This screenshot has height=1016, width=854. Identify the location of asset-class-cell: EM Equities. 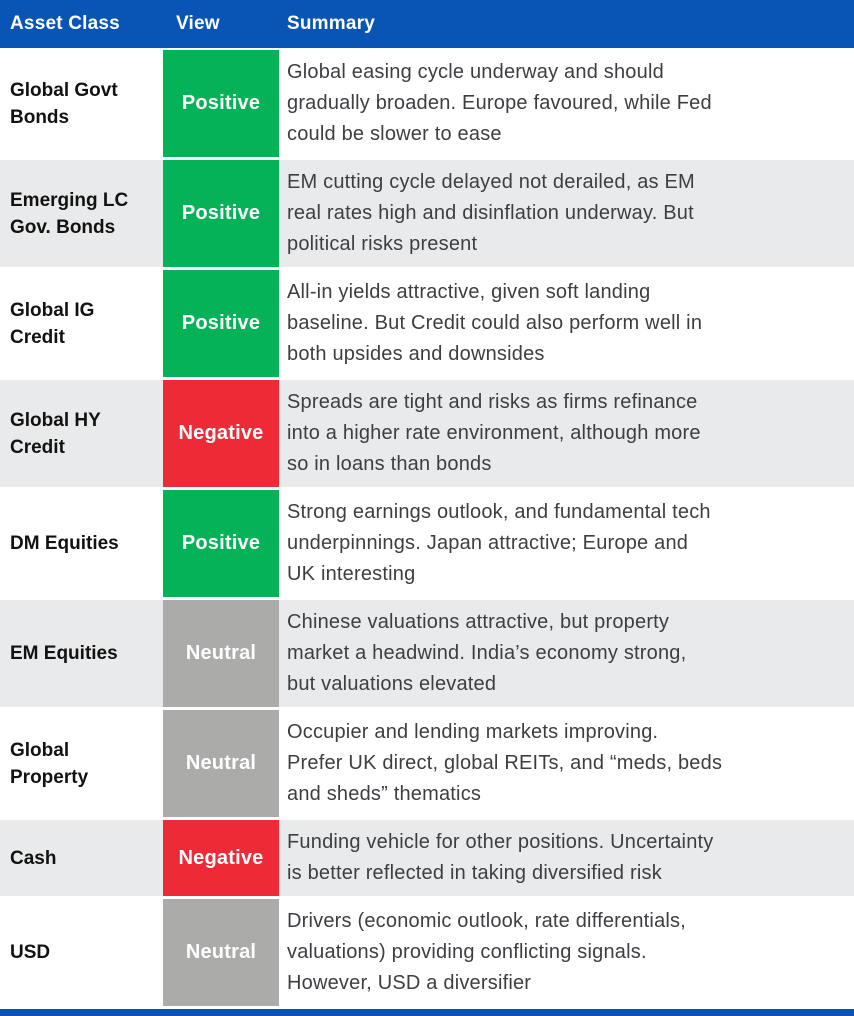
(81, 655).